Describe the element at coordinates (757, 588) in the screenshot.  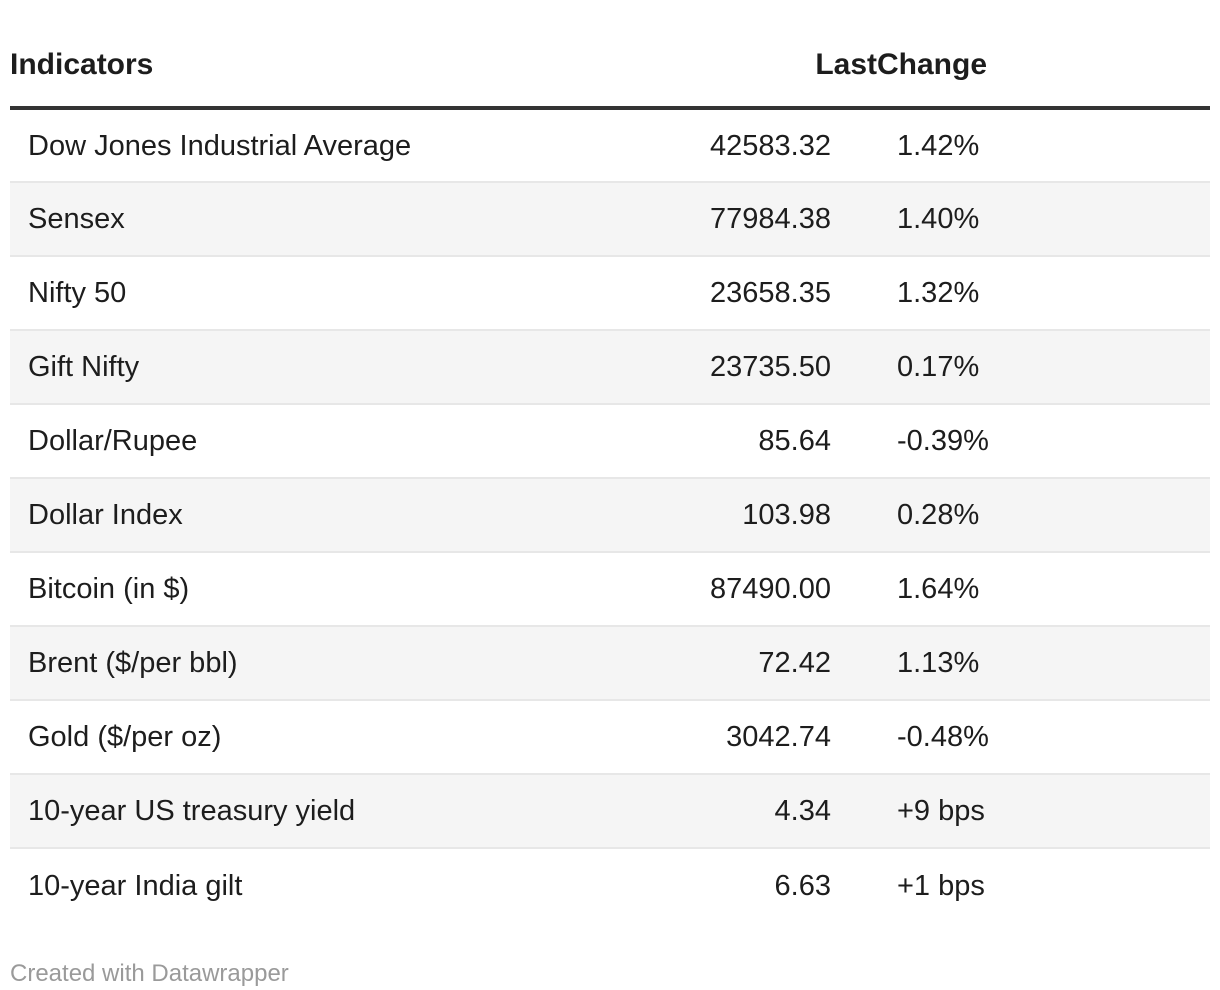
I see `last-value-cell: 87490.00` at that location.